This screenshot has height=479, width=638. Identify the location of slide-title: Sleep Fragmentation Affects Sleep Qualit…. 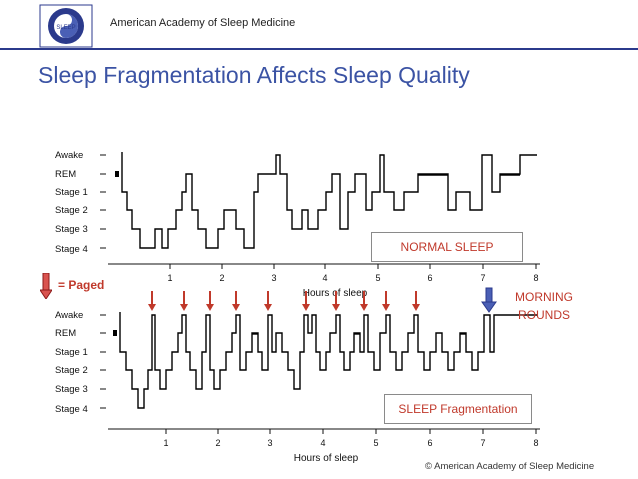
(254, 75).